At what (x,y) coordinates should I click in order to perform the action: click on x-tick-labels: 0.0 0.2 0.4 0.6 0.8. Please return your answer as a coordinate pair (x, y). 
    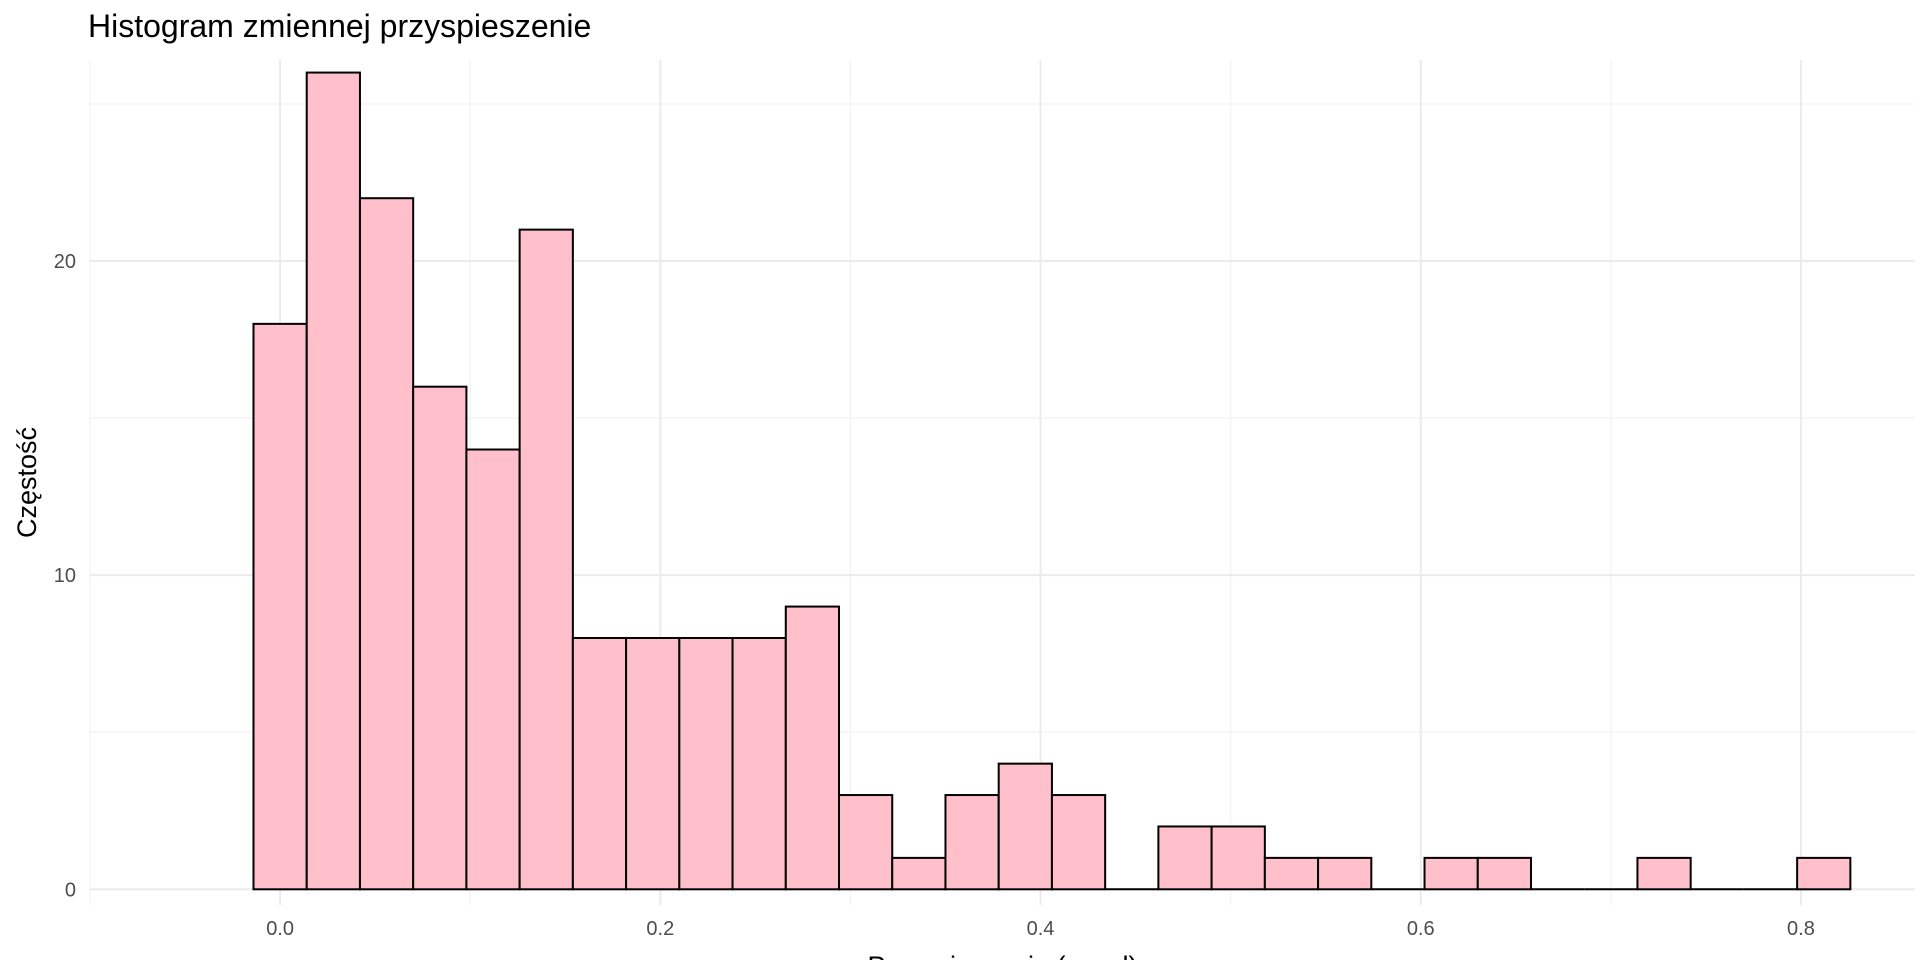
    Looking at the image, I should click on (1040, 929).